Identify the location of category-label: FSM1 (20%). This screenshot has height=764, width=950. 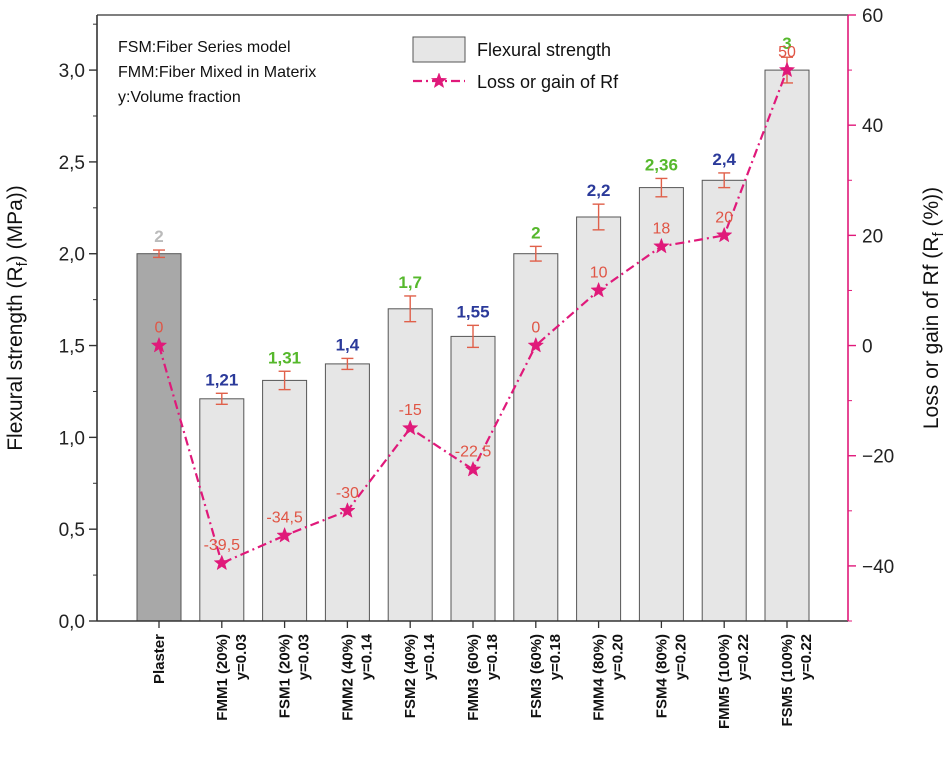
(285, 676).